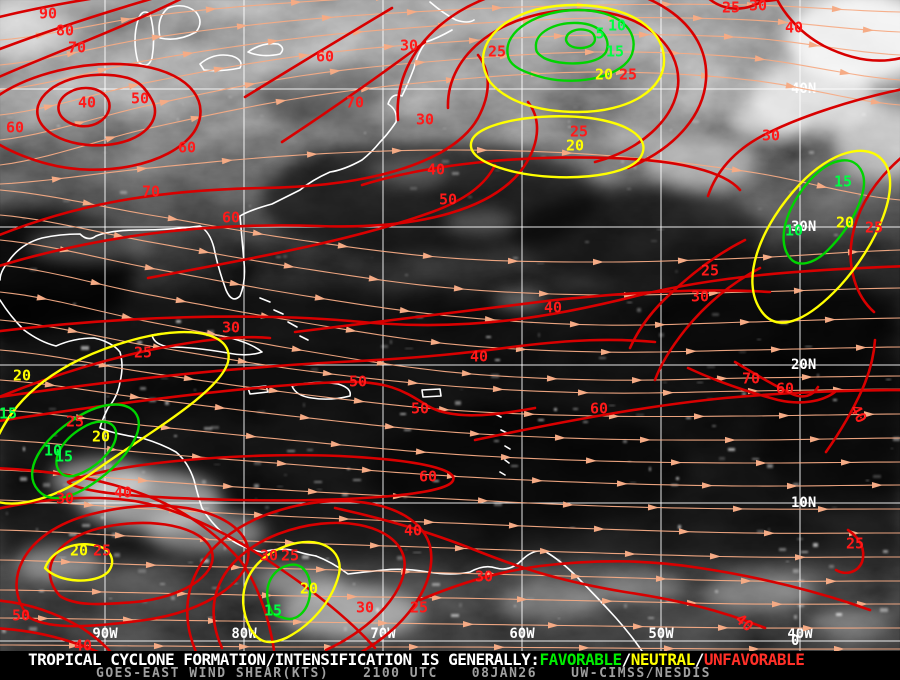 The image size is (900, 680). What do you see at coordinates (626, 659) in the screenshot?
I see `legend-sep1: /` at bounding box center [626, 659].